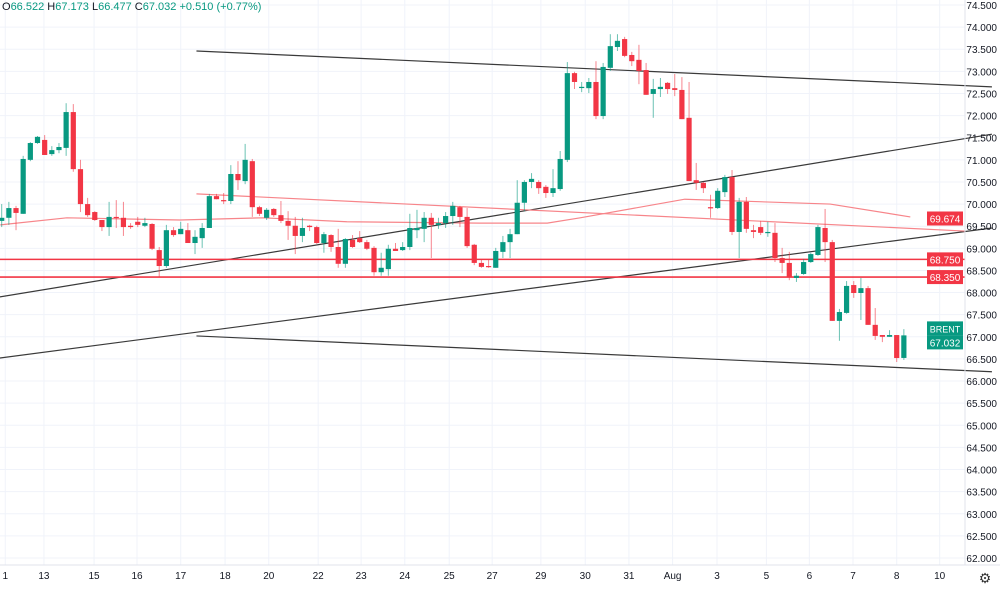 The width and height of the screenshot is (1000, 590). Describe the element at coordinates (981, 161) in the screenshot. I see `price-tick-label: 71.000` at that location.